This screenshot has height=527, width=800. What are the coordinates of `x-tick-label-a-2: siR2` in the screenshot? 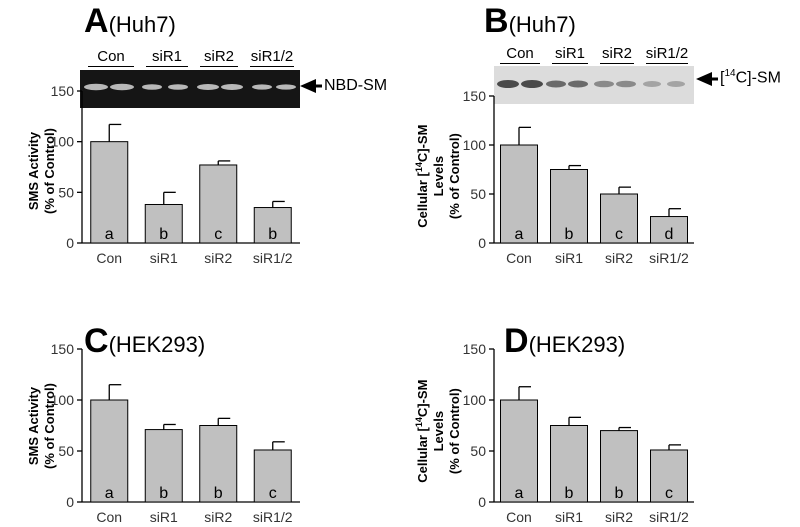 It's located at (218, 258).